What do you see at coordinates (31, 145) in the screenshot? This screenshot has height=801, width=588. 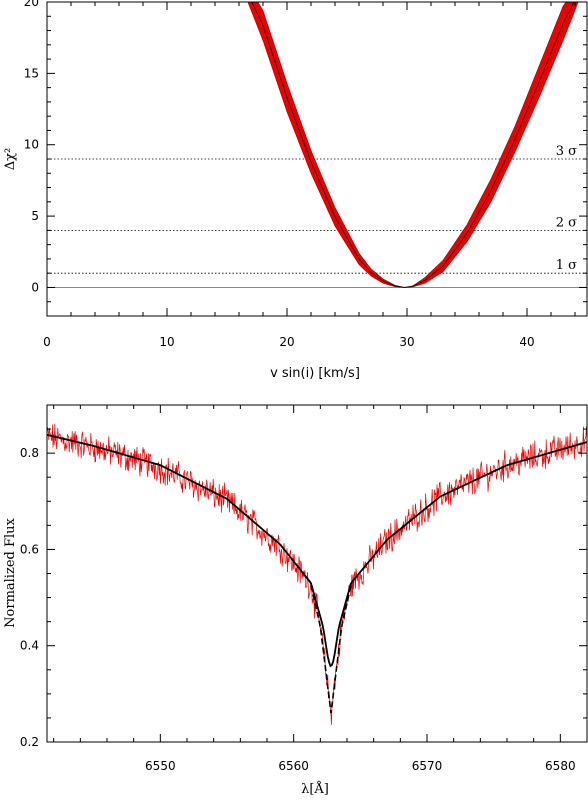 I see `y-tick-label: 10` at bounding box center [31, 145].